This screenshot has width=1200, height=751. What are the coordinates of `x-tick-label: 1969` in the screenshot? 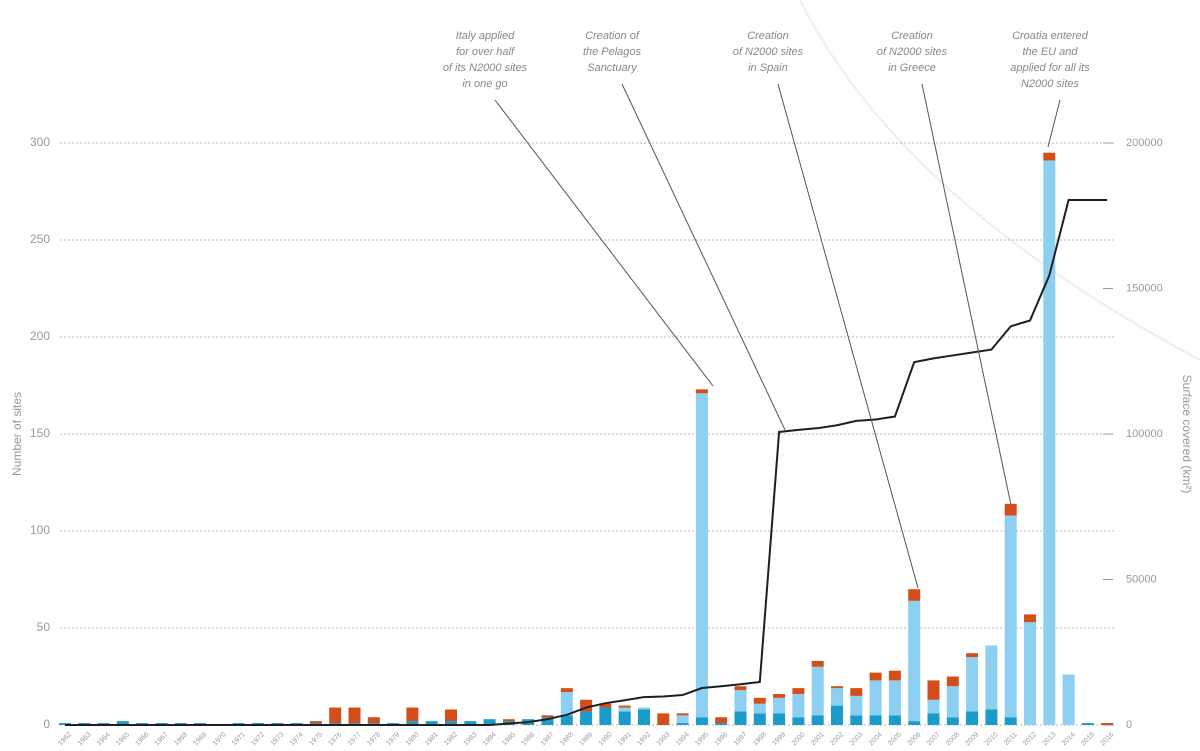 It's located at (200, 739).